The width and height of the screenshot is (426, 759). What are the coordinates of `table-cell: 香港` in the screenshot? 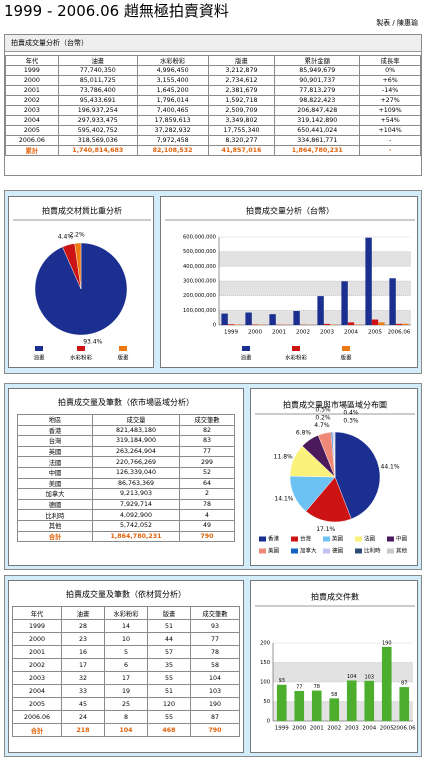 It's located at (55, 430).